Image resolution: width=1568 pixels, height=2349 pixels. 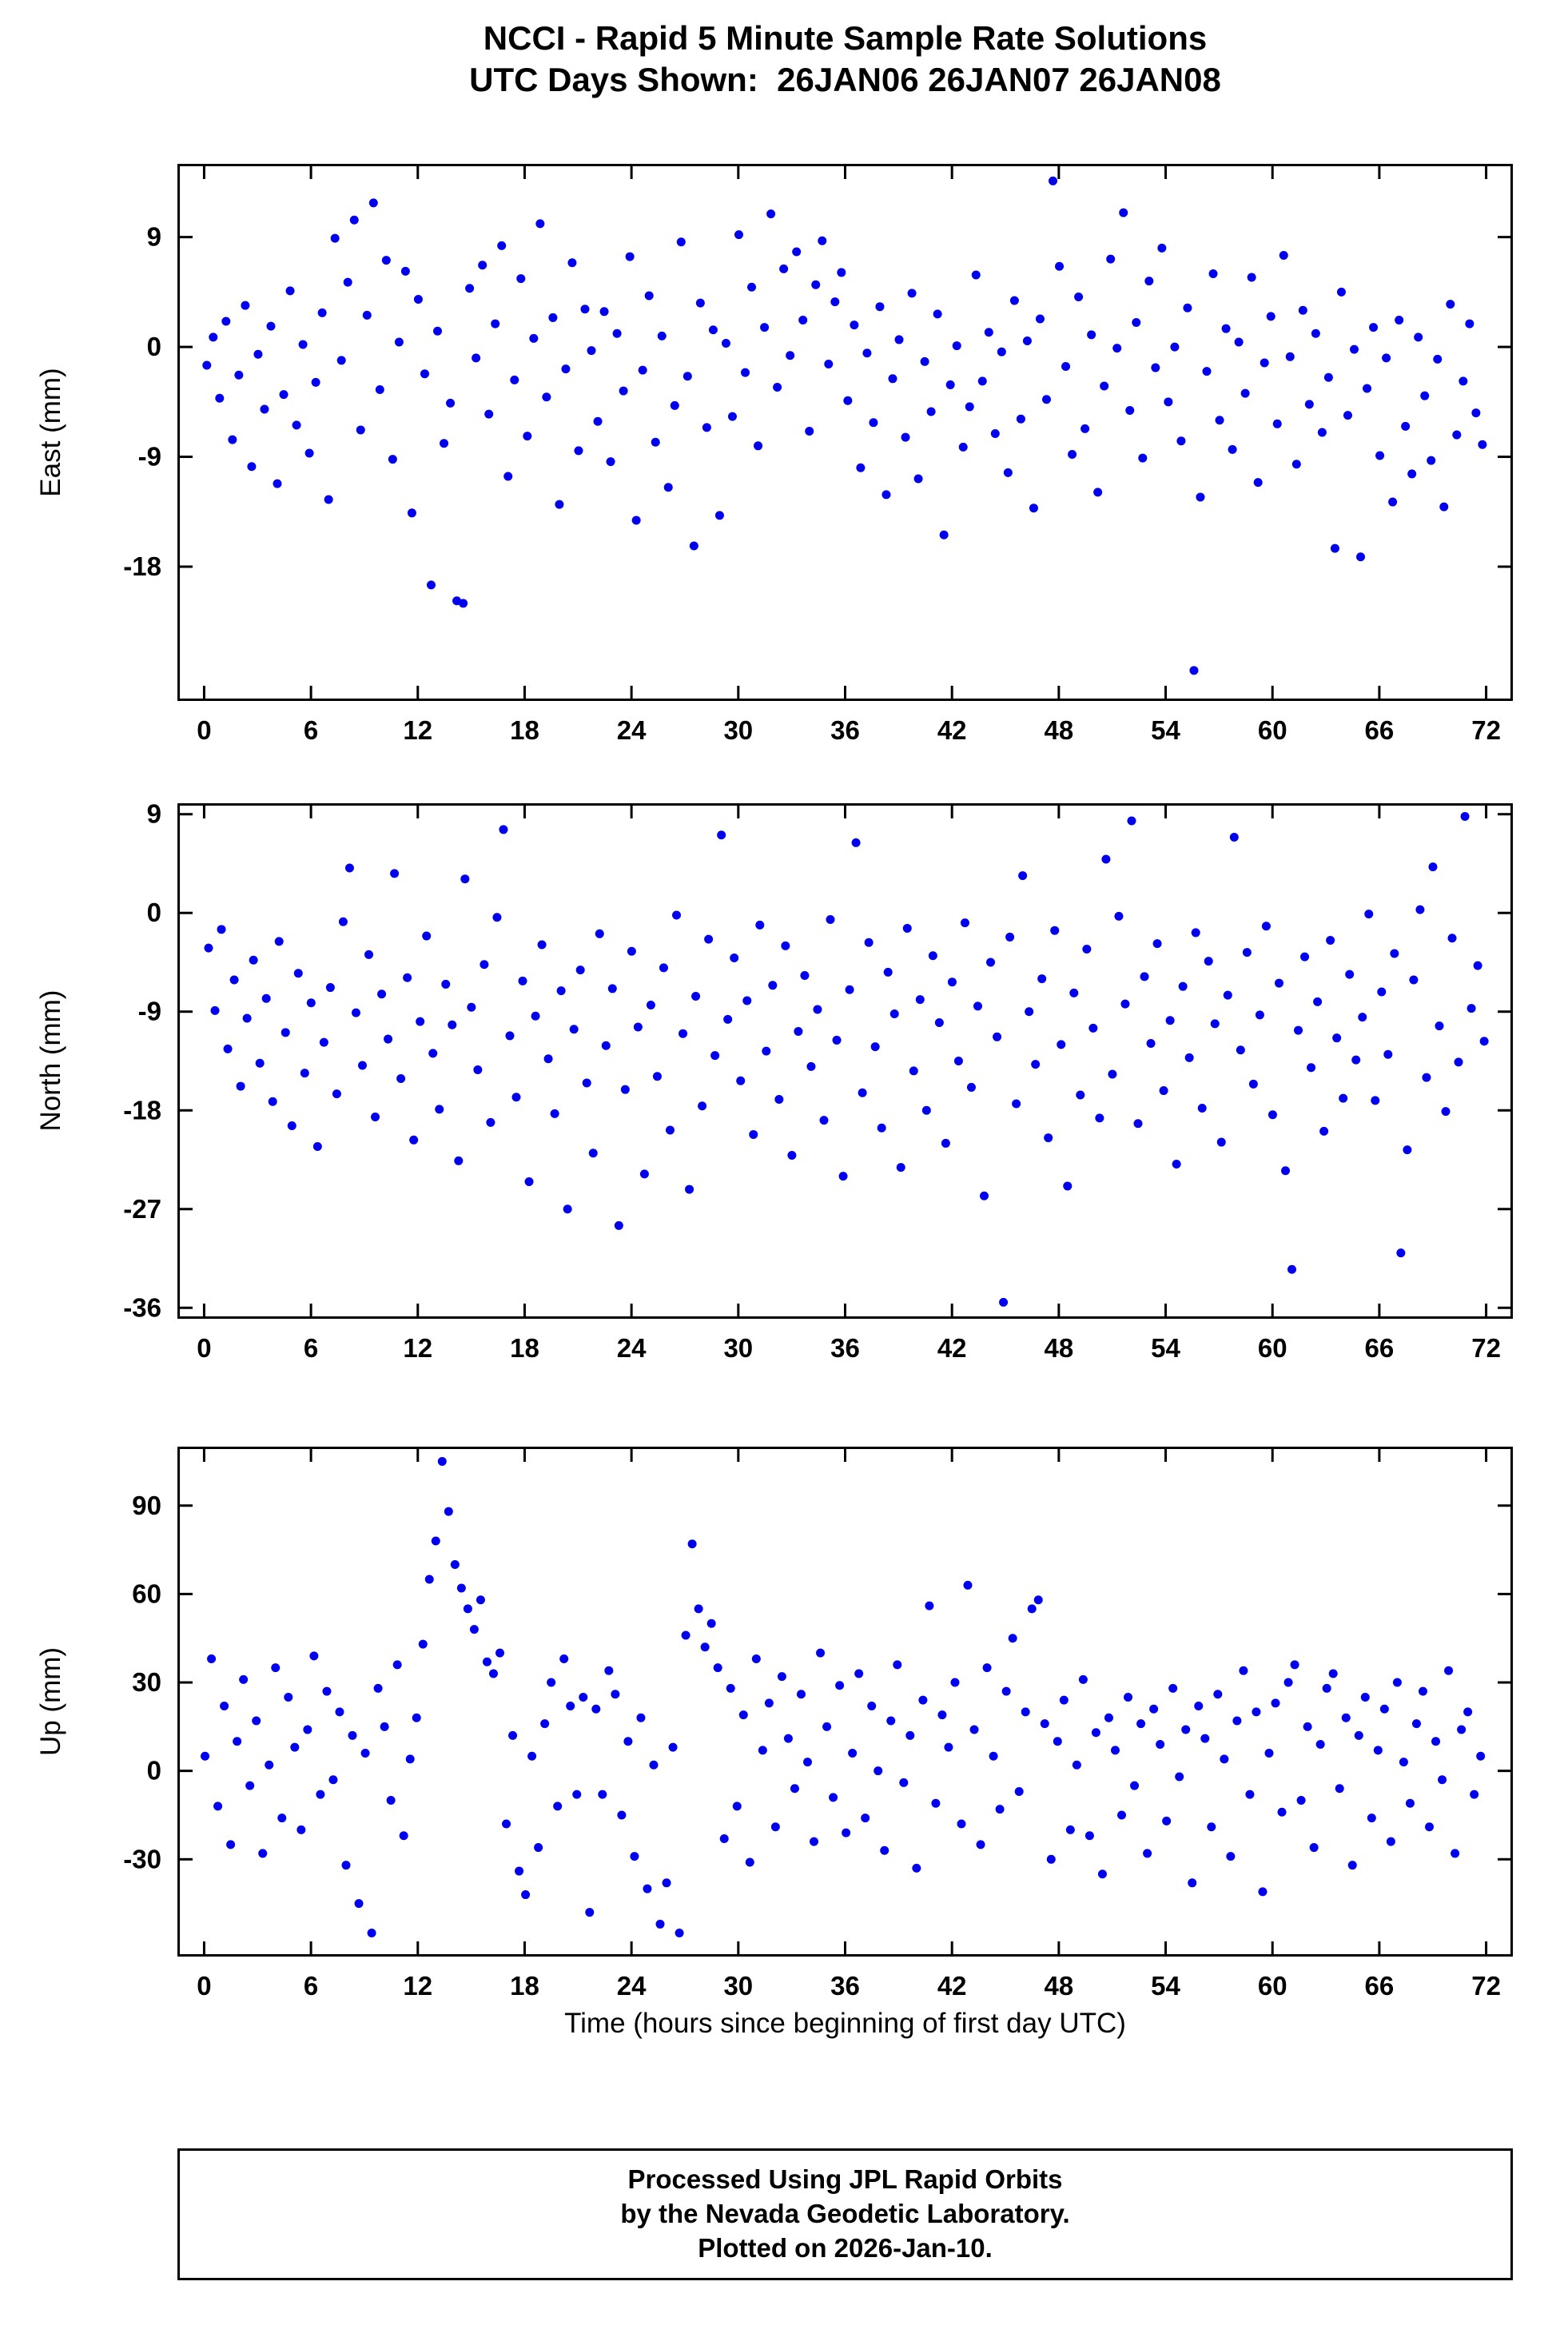 I want to click on y-axis-label-up: Up (mm), so click(x=50, y=1702).